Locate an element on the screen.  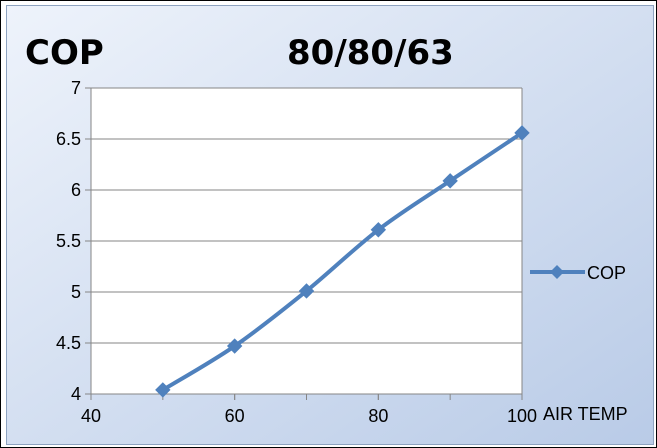
y-tick-label: 5.5 is located at coordinates (68, 241).